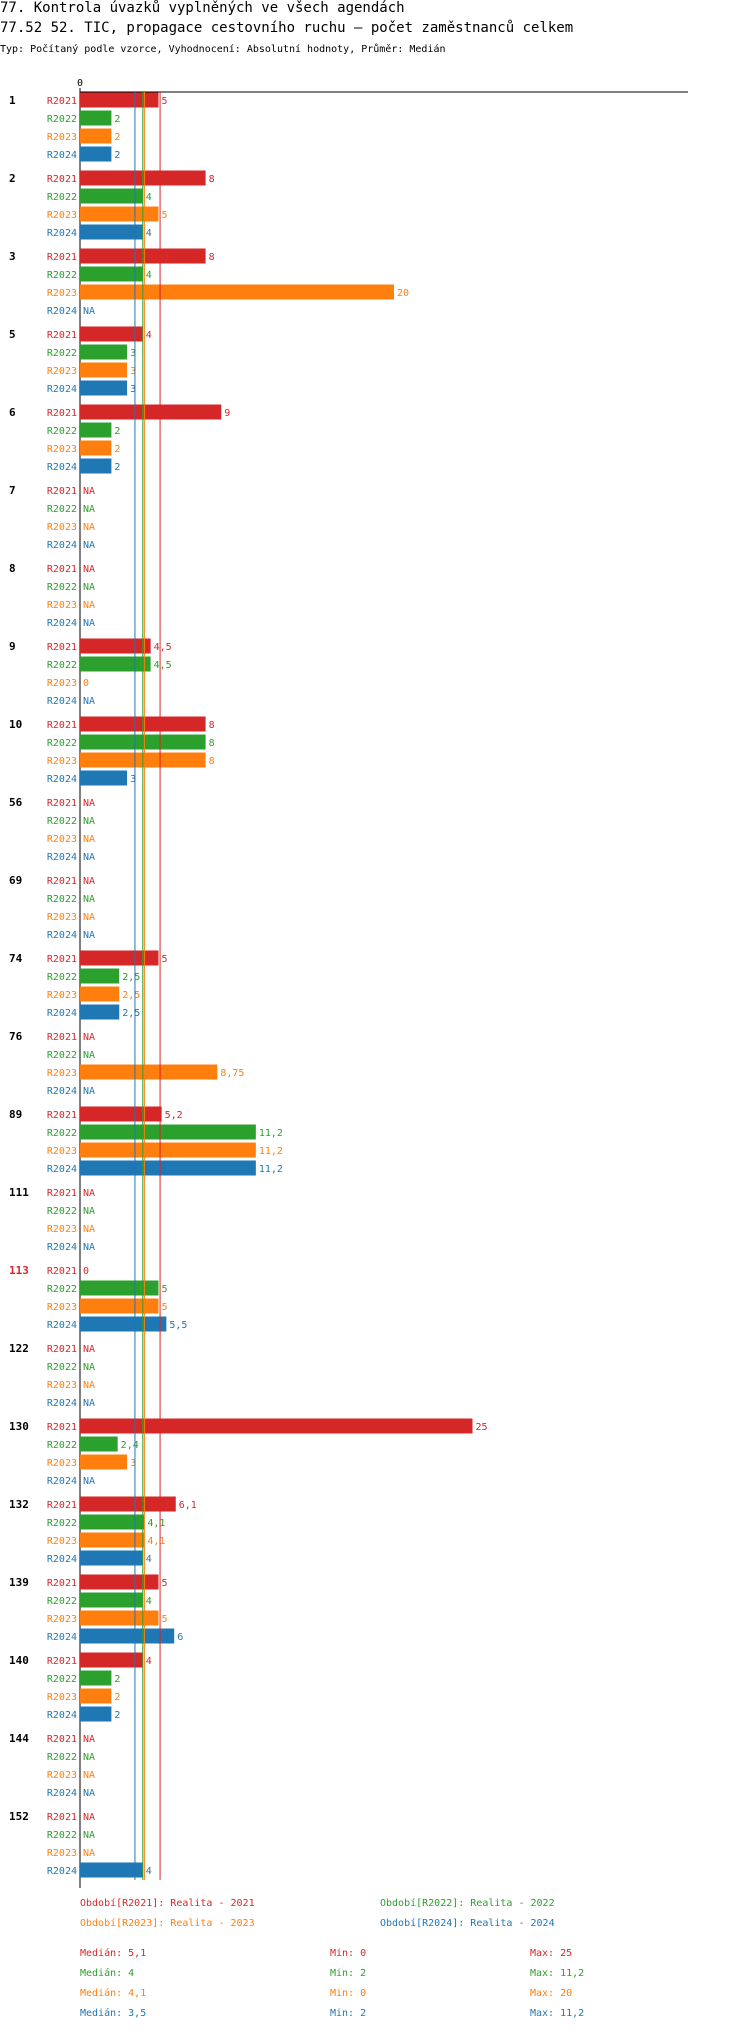 Image resolution: width=750 pixels, height=2036 pixels. I want to click on value-label: 9, so click(227, 413).